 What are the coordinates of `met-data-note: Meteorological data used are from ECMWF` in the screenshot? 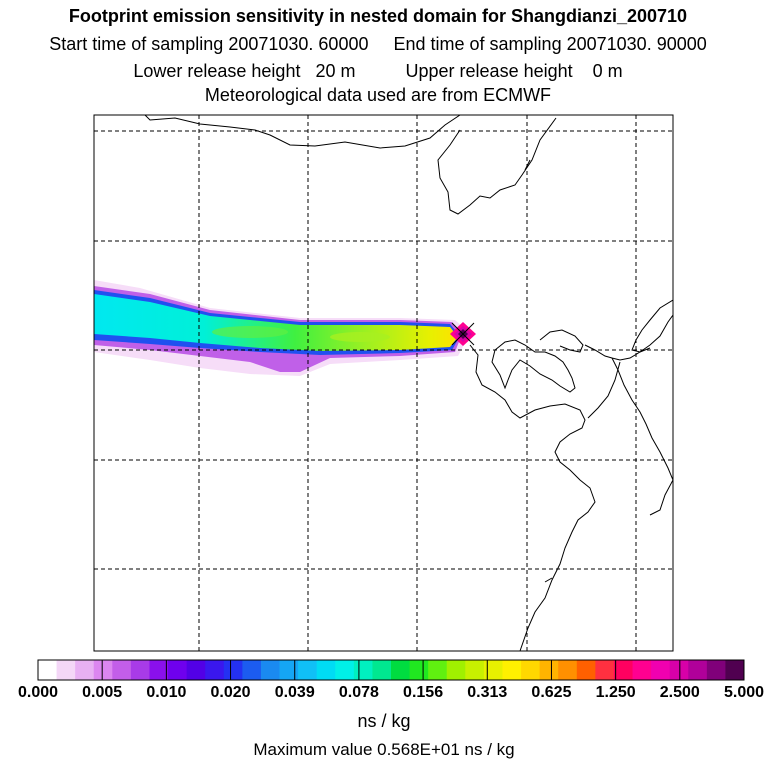 It's located at (378, 95).